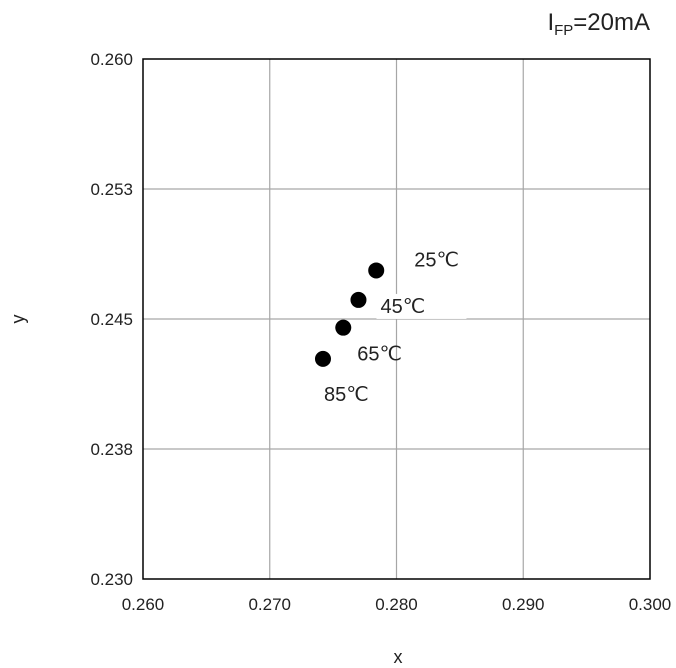 The image size is (676, 668). Describe the element at coordinates (111, 59) in the screenshot. I see `y-tick-label: 0.260` at that location.